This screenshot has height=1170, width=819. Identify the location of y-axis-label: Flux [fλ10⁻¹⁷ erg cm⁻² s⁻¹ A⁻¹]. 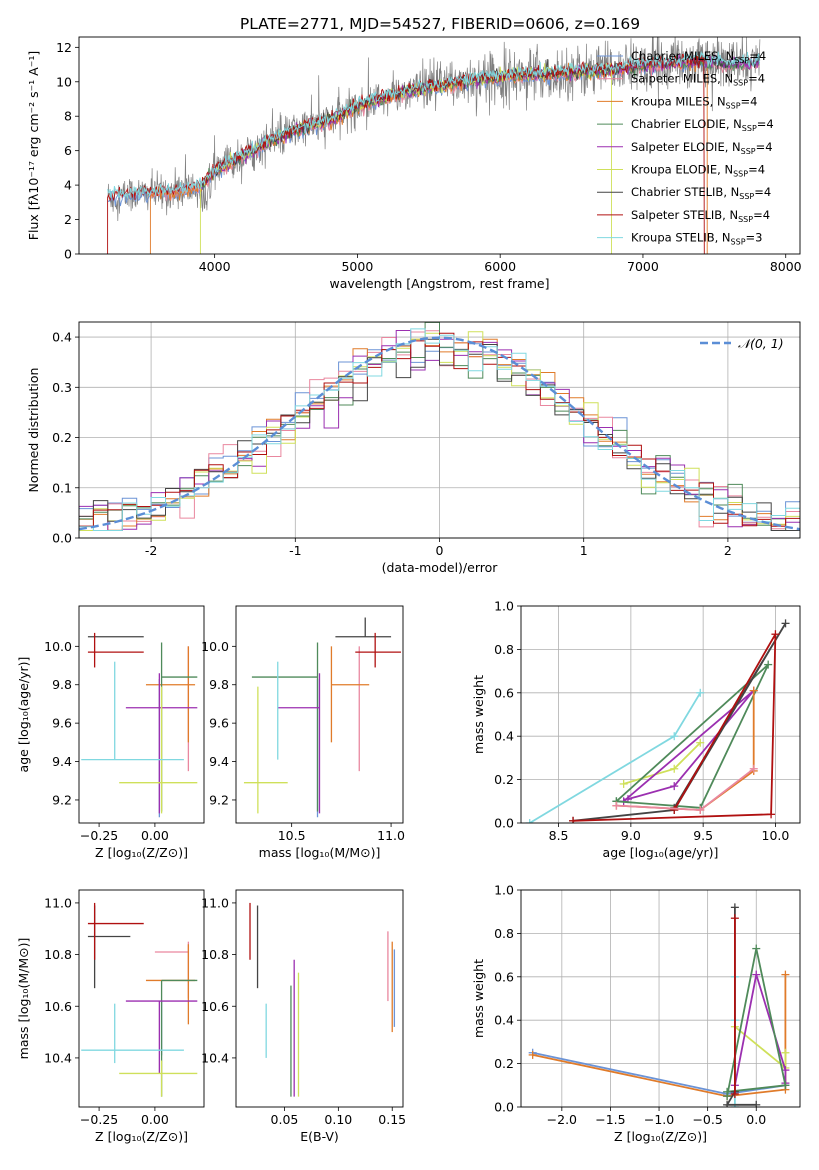
(33, 145).